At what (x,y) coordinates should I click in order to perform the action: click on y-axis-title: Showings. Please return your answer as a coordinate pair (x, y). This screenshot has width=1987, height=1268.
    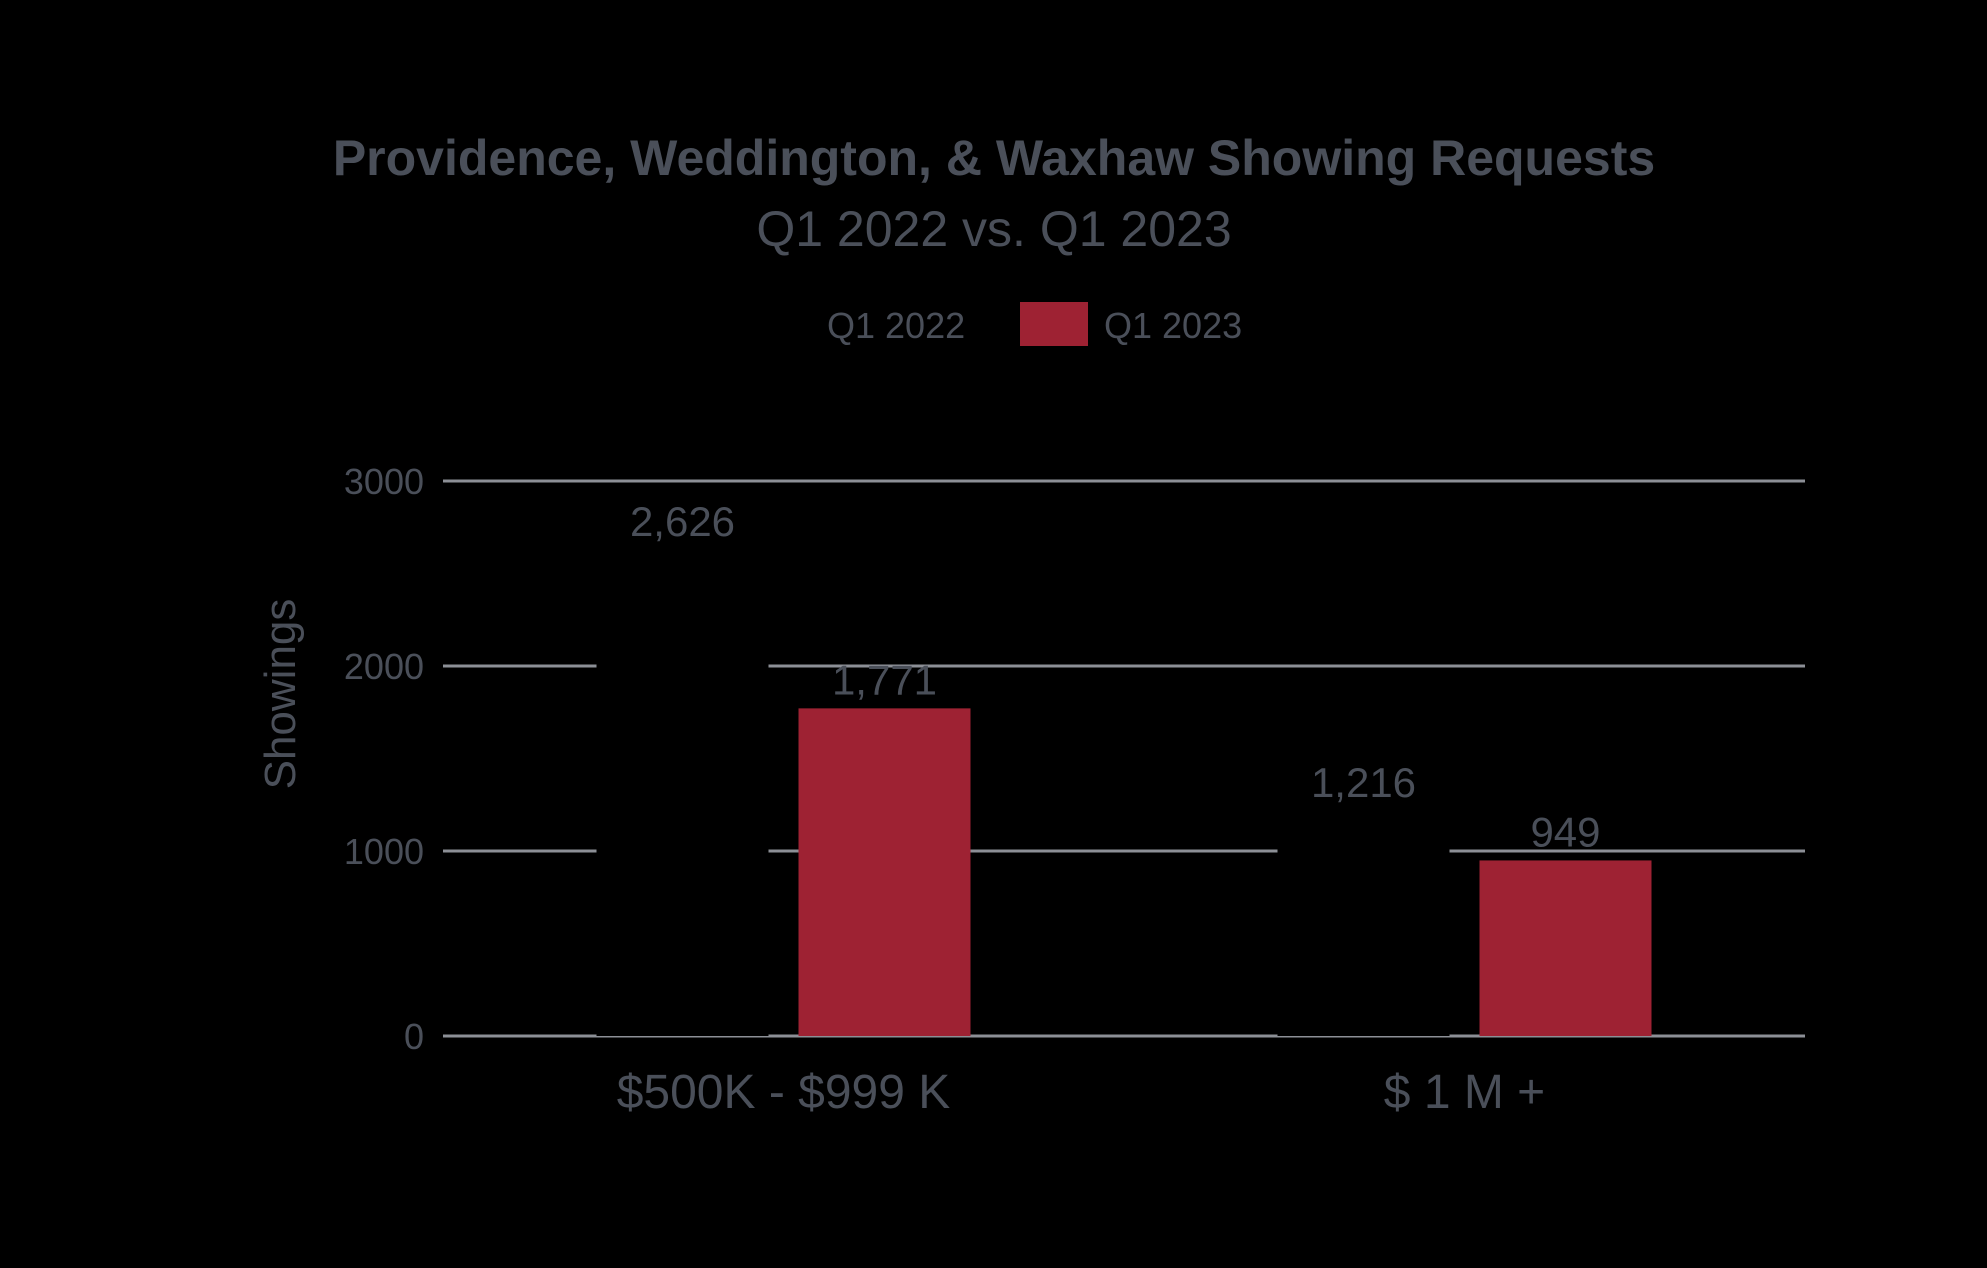
    Looking at the image, I should click on (280, 694).